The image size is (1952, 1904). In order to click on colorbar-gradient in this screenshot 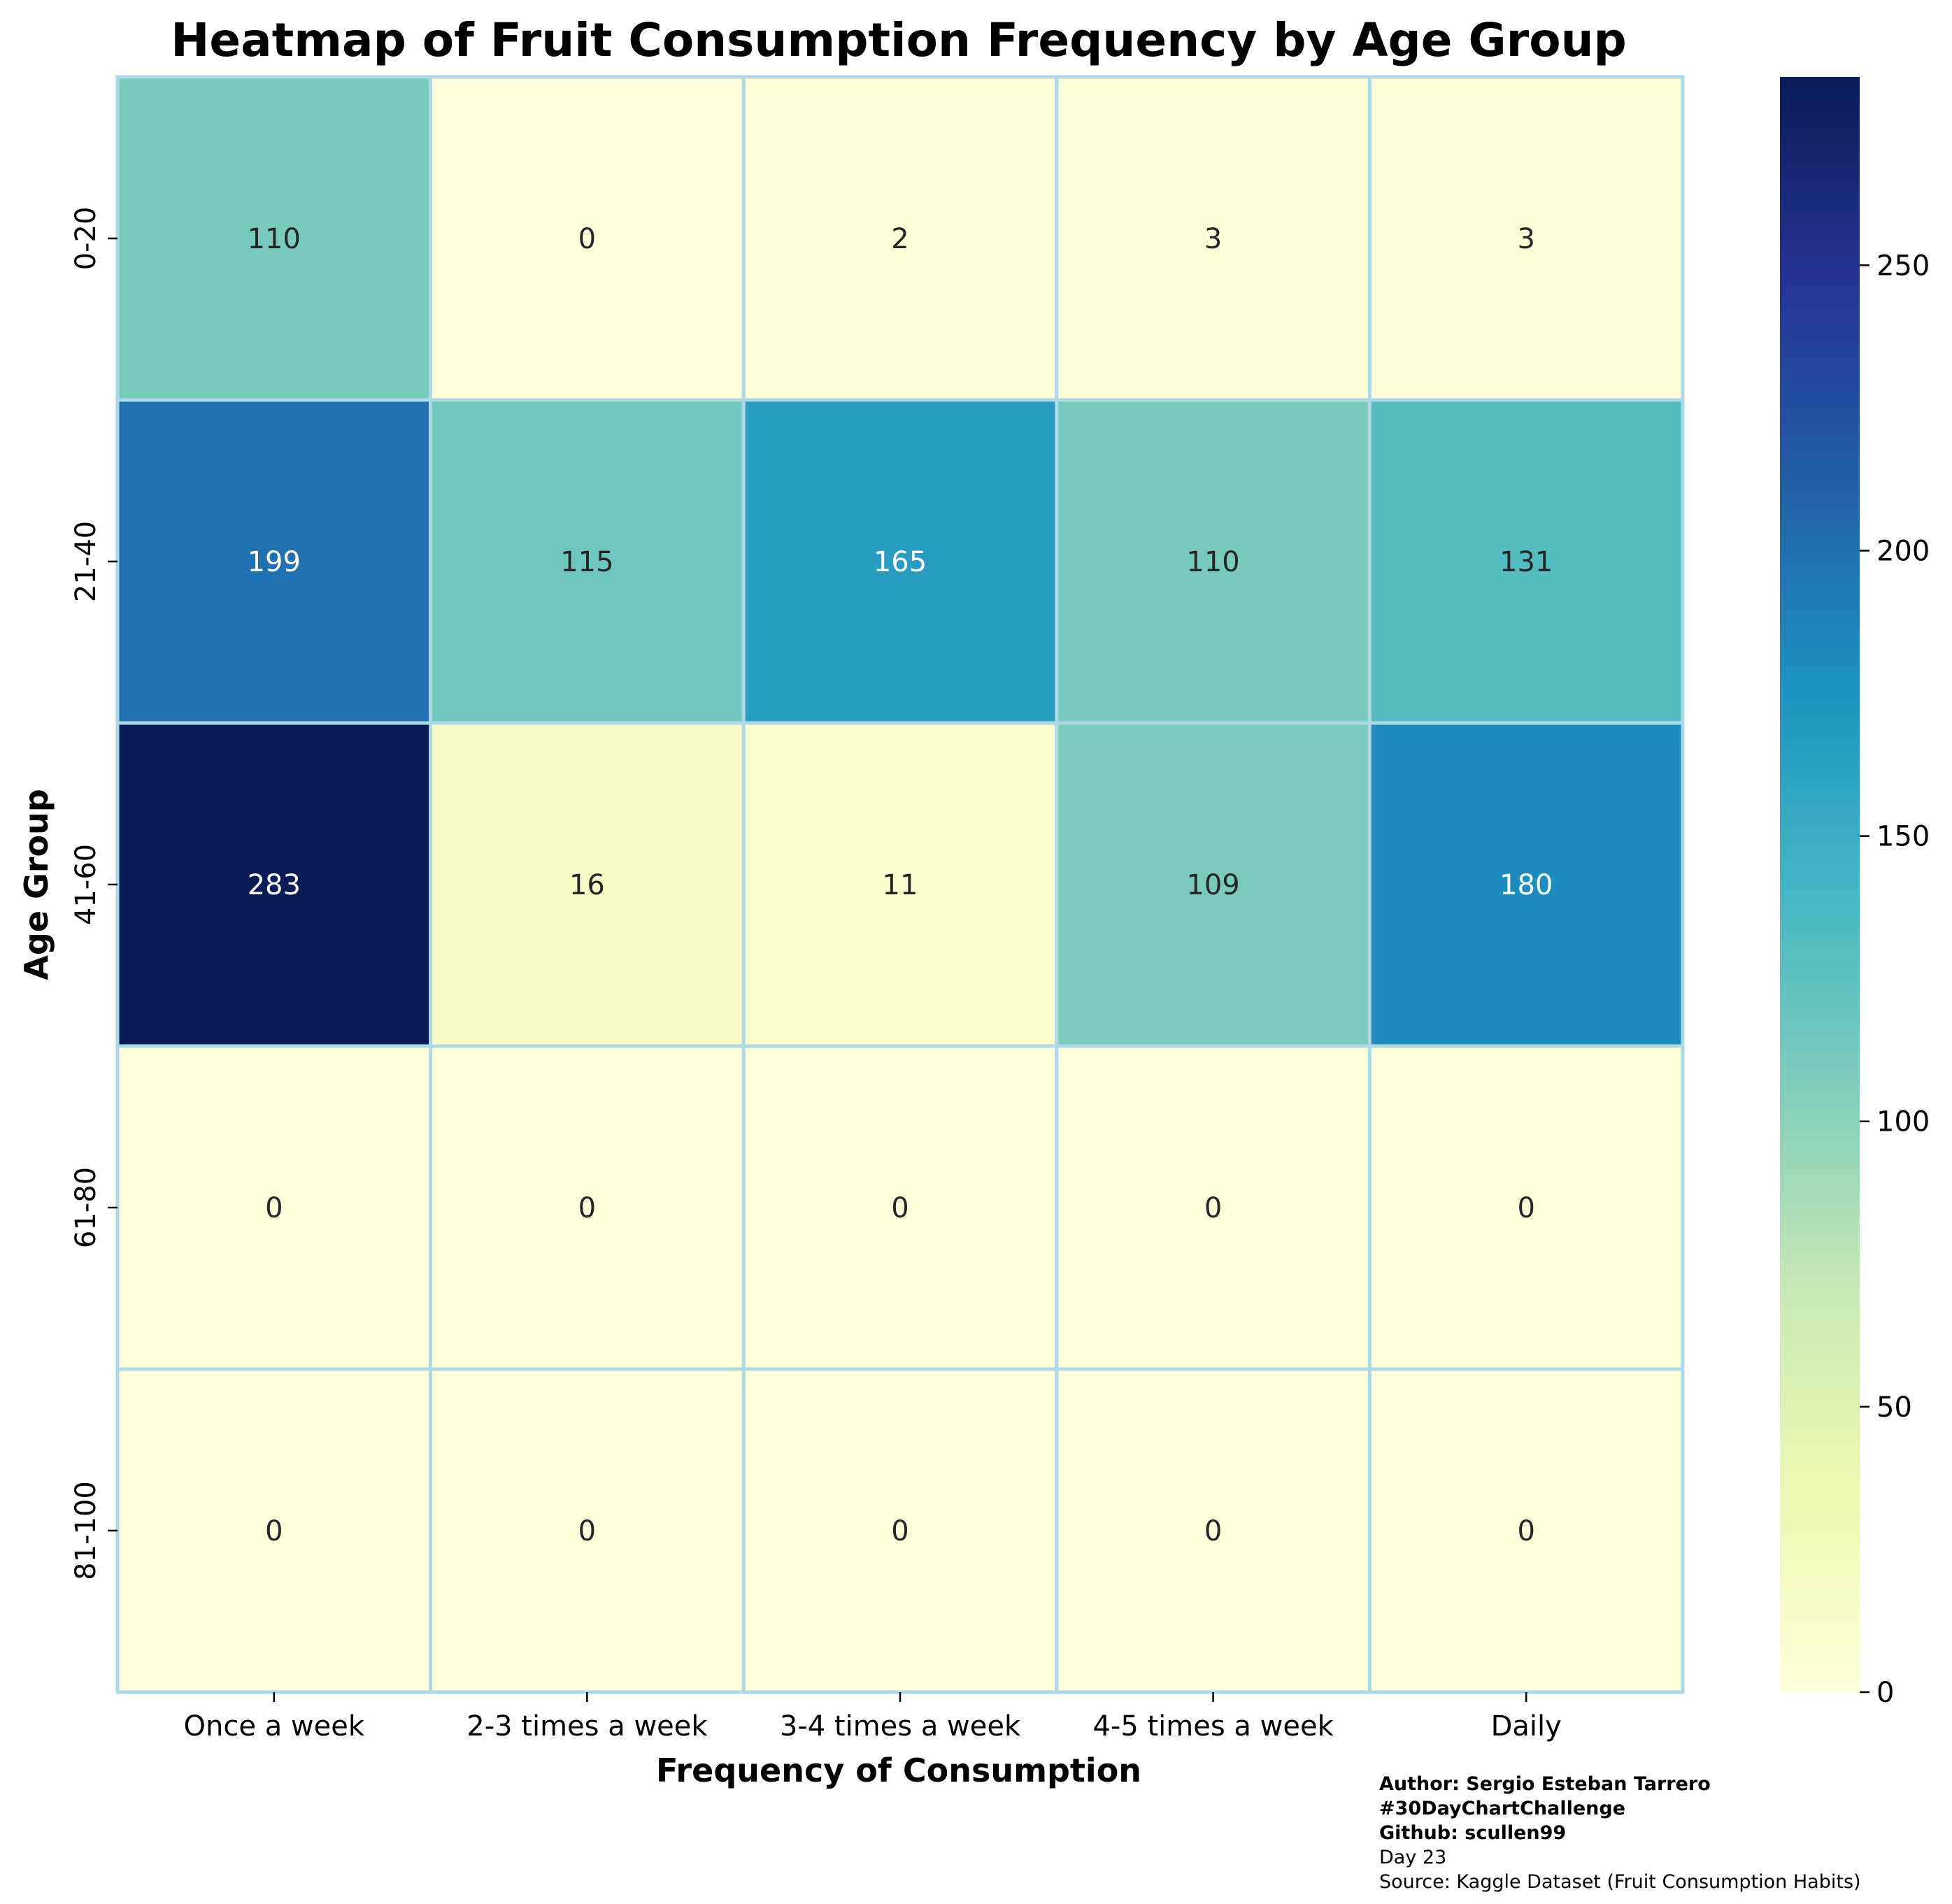, I will do `click(1820, 884)`.